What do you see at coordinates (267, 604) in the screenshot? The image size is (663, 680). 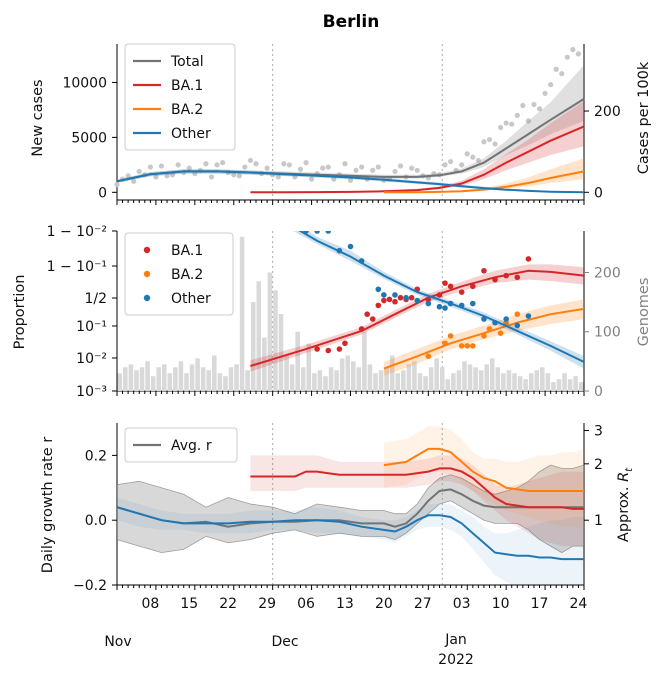 I see `x-tick-label: 29` at bounding box center [267, 604].